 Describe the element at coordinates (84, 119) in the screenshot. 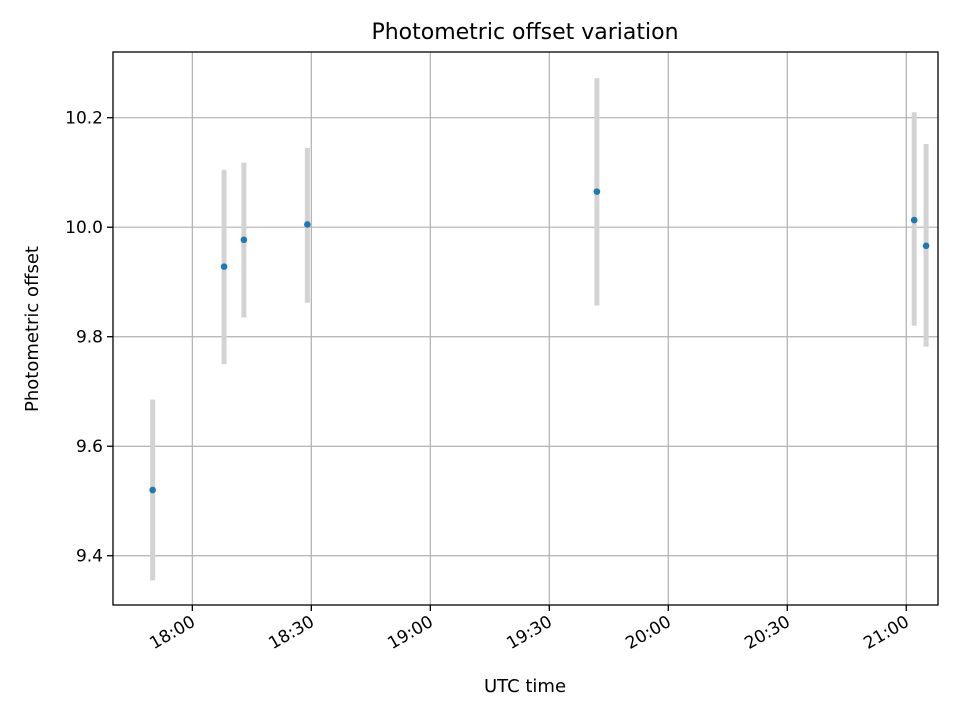

I see `y-tick-label: 10.2` at that location.